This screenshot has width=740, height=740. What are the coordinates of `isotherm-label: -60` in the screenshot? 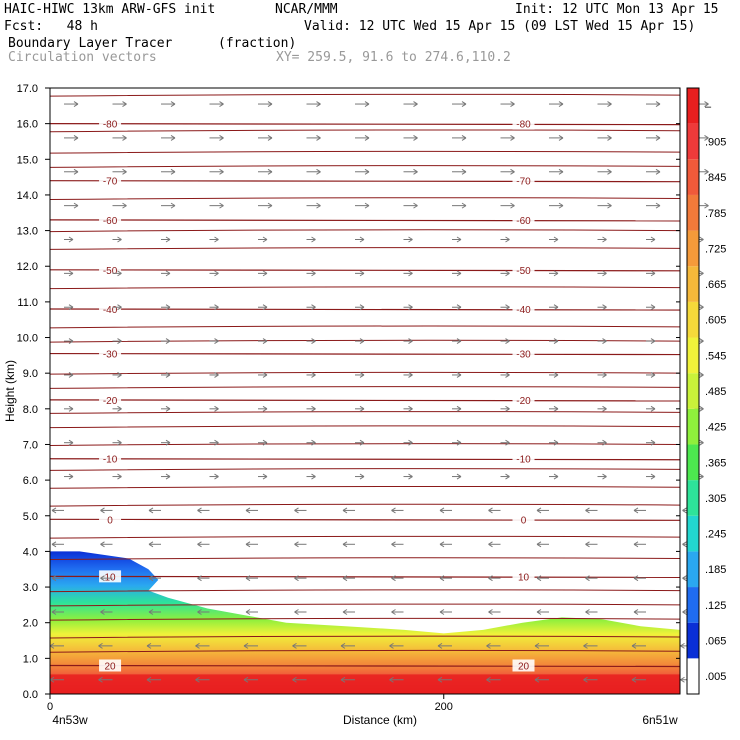 It's located at (523, 221).